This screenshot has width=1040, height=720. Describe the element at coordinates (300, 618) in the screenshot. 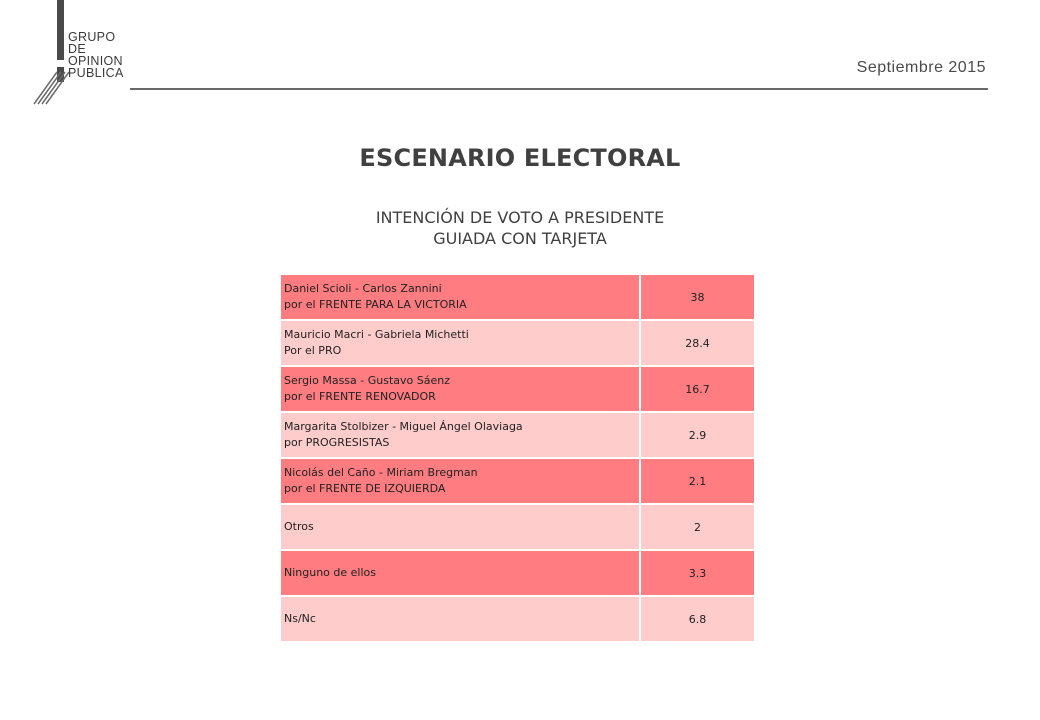

I see `candidate-names: Ns/Nc` at that location.